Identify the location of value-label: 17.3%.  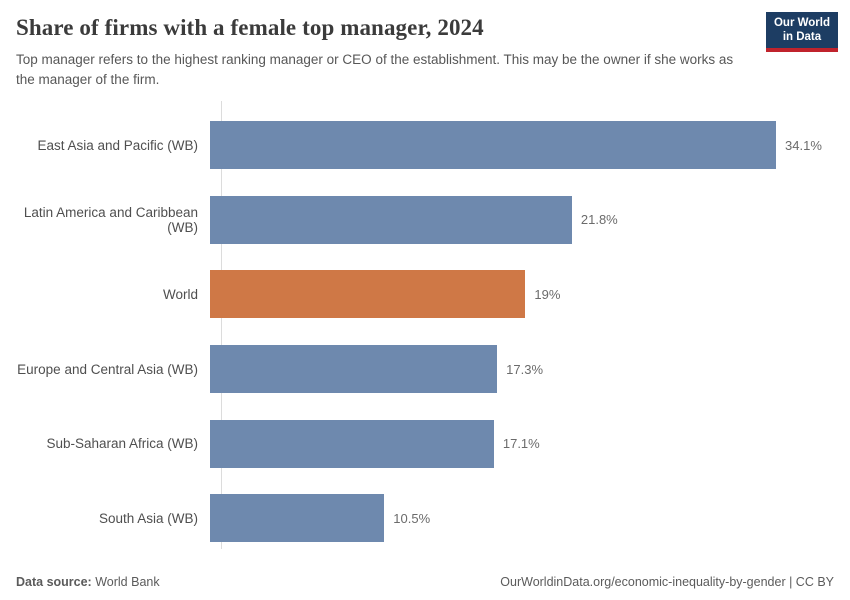
(525, 369).